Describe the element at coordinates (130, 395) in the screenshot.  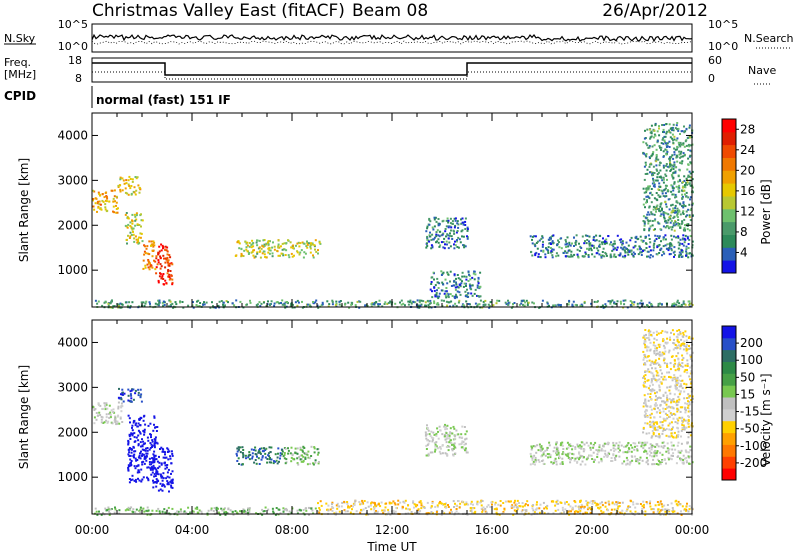
I see `scatter-region` at that location.